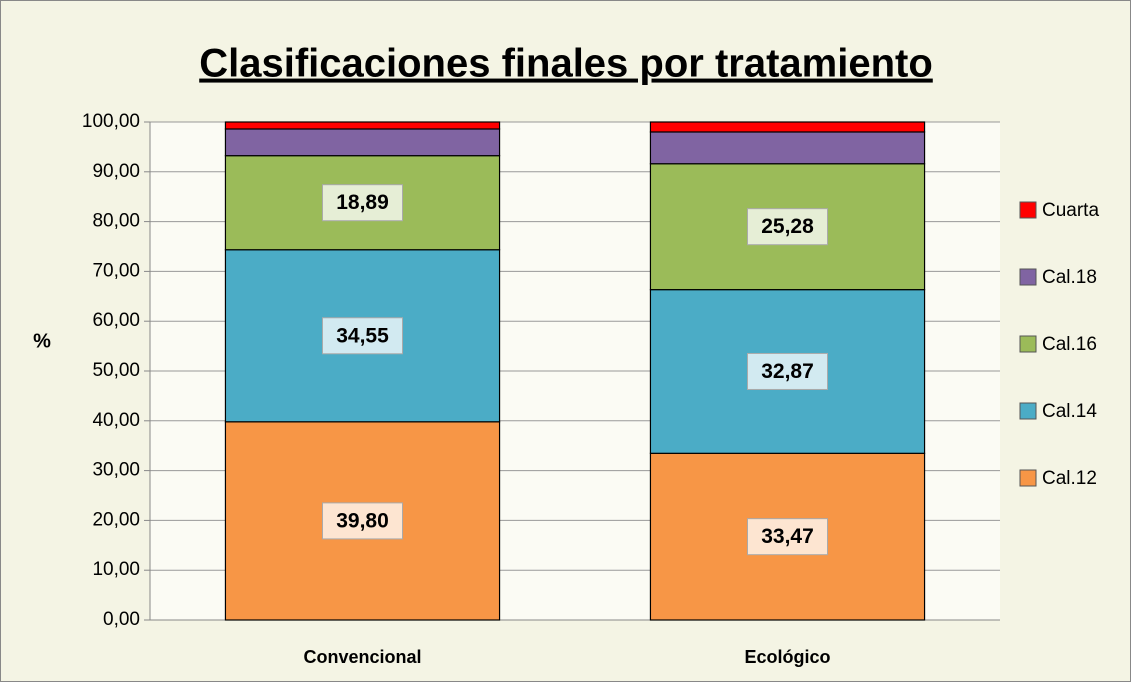  I want to click on y-tick-label: 30,00, so click(116, 470).